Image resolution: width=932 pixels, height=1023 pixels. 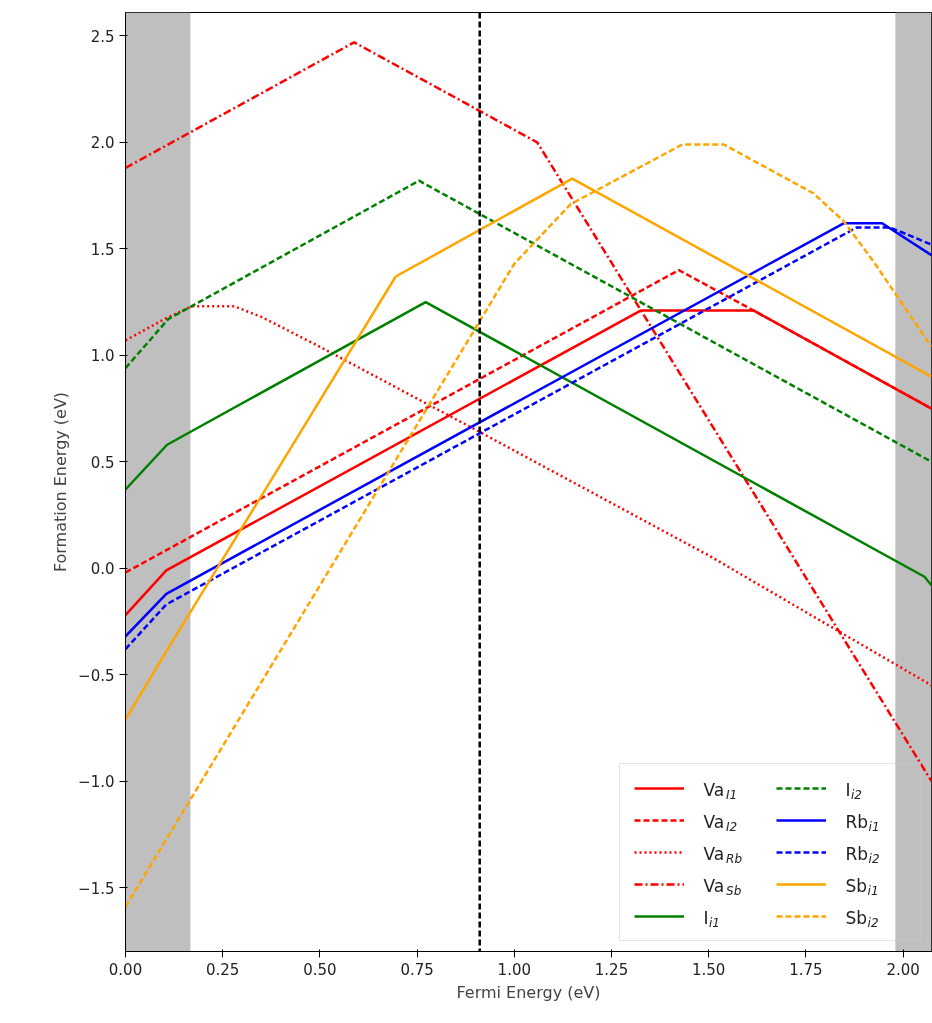 I want to click on x-tick-label: 1.75, so click(x=806, y=969).